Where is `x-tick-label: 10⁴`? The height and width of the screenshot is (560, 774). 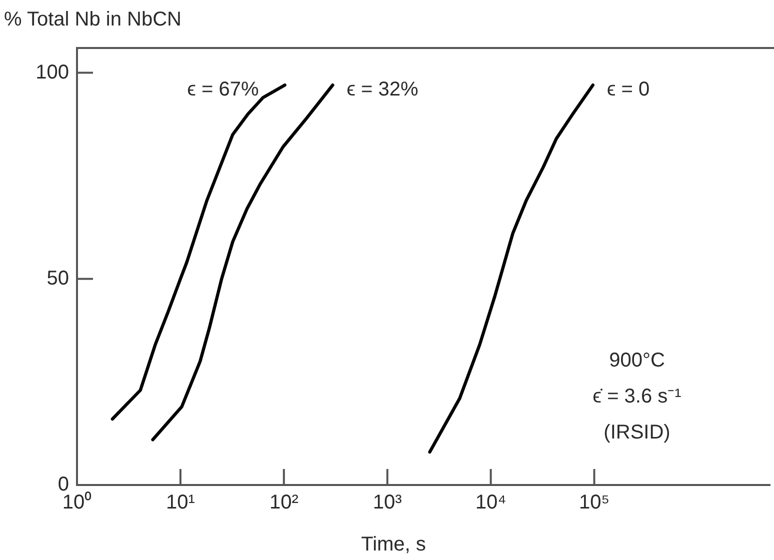
x-tick-label: 10⁴ is located at coordinates (490, 503).